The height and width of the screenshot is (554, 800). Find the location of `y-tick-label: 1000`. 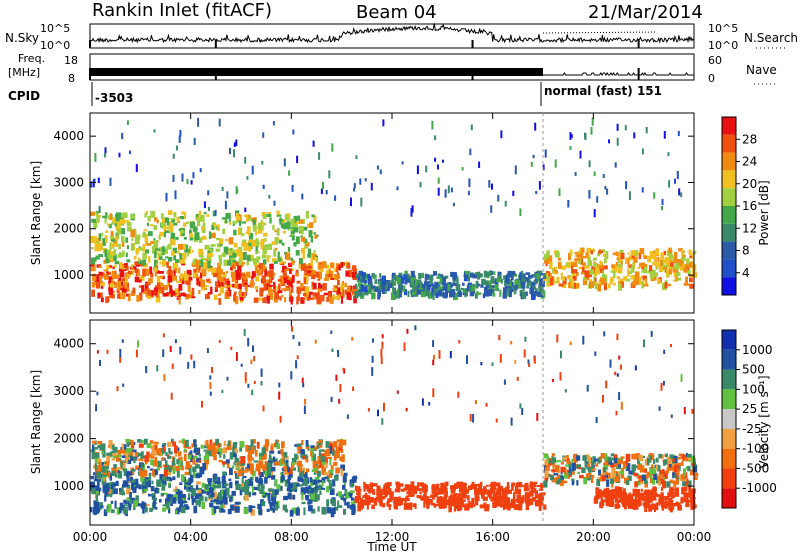

y-tick-label: 1000 is located at coordinates (68, 486).